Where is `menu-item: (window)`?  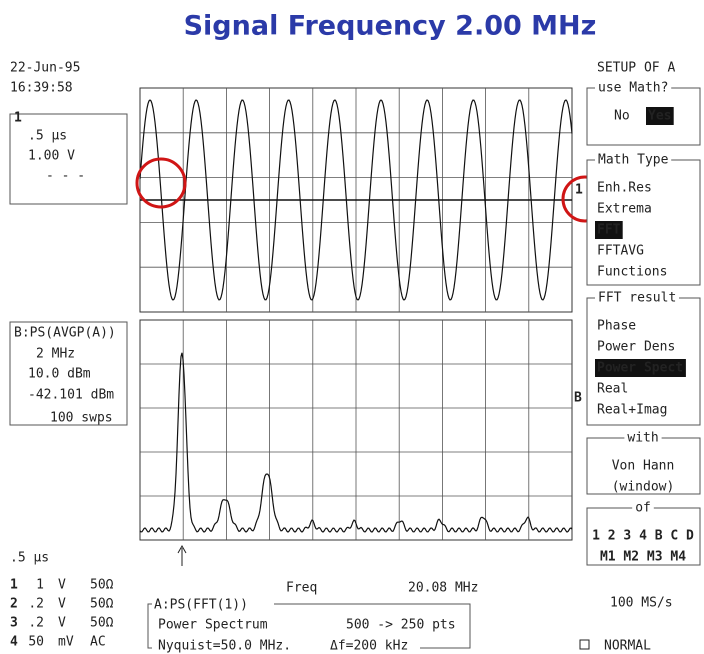
menu-item: (window) is located at coordinates (643, 487).